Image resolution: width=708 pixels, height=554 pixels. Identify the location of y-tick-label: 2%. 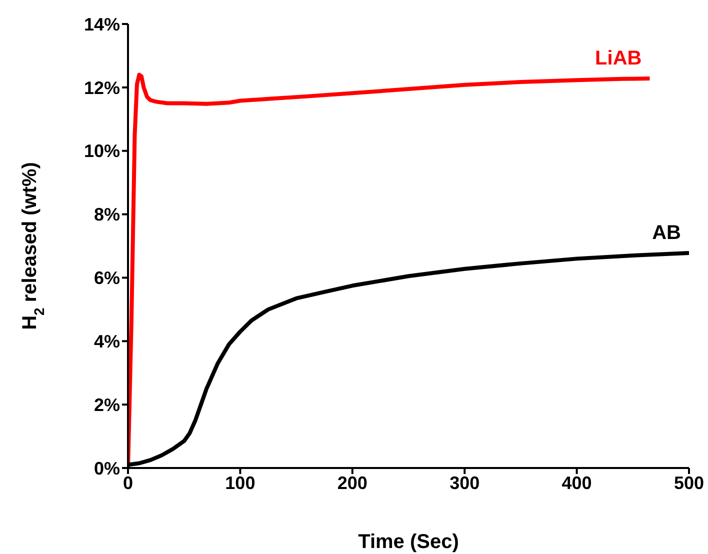
(107, 404).